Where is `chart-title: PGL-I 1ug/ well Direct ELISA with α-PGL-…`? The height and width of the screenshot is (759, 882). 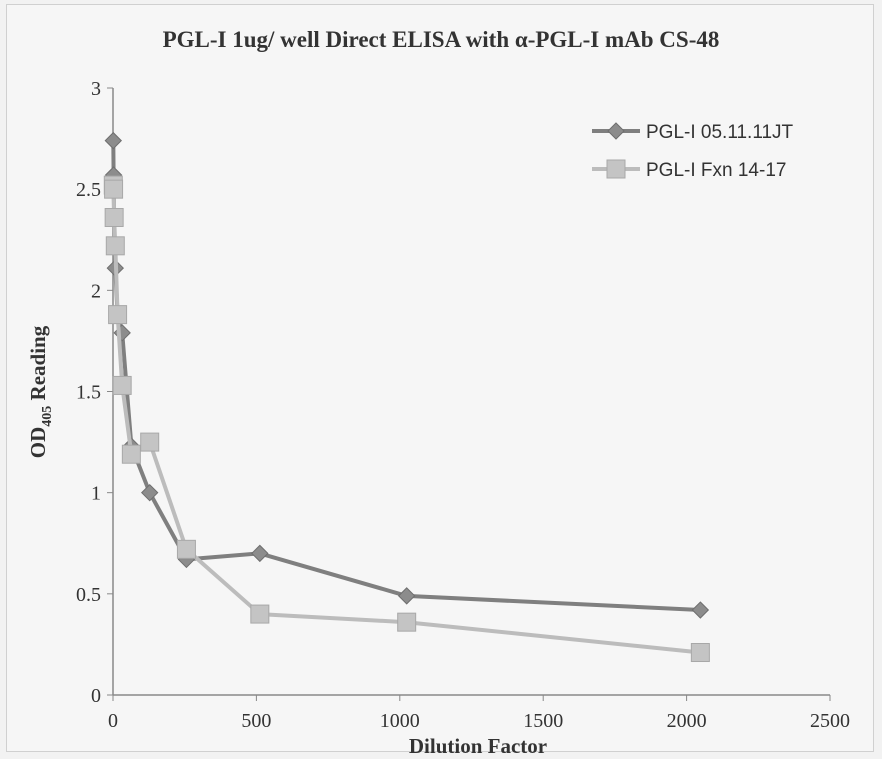 chart-title: PGL-I 1ug/ well Direct ELISA with α-PGL-… is located at coordinates (441, 39).